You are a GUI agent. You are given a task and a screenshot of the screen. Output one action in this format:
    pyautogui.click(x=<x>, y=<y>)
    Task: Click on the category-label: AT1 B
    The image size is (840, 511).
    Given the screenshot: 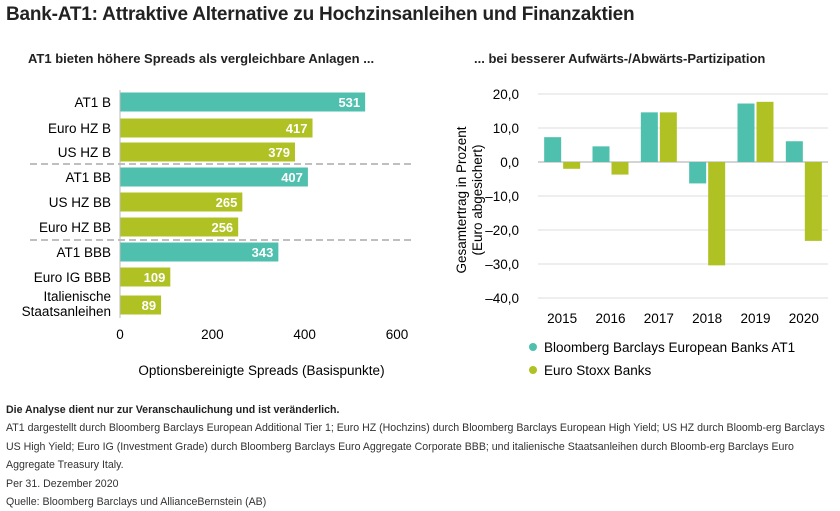 What is the action you would take?
    pyautogui.click(x=92, y=102)
    